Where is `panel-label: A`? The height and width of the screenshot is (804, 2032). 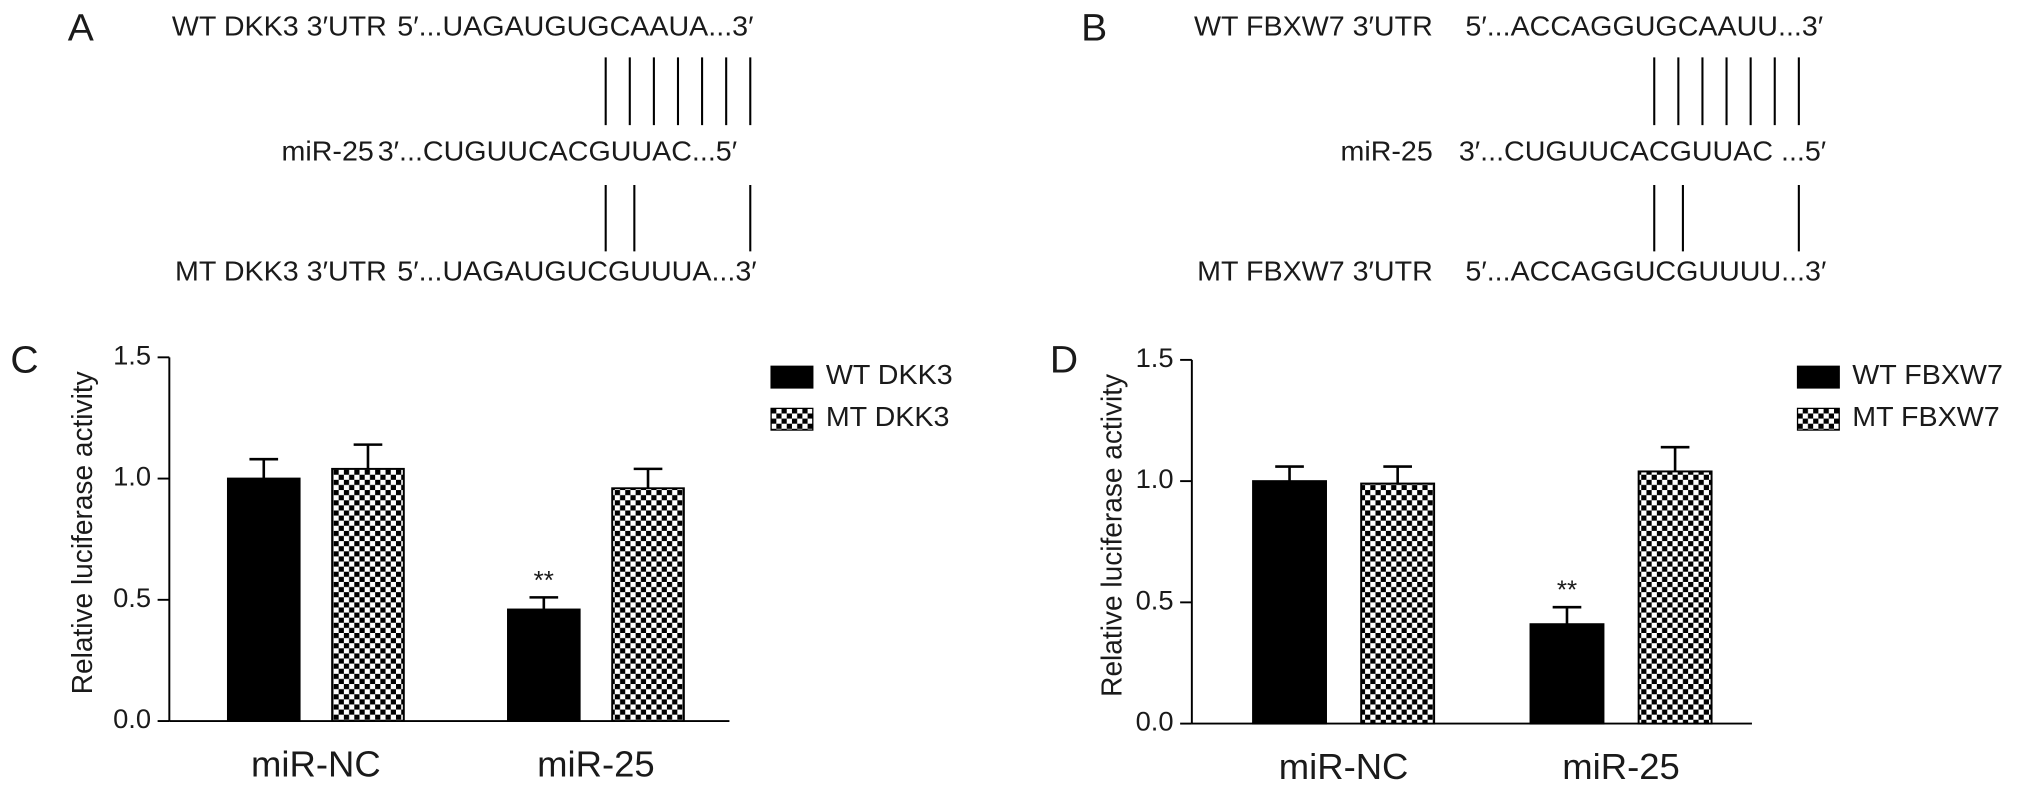
panel-label: A is located at coordinates (81, 28).